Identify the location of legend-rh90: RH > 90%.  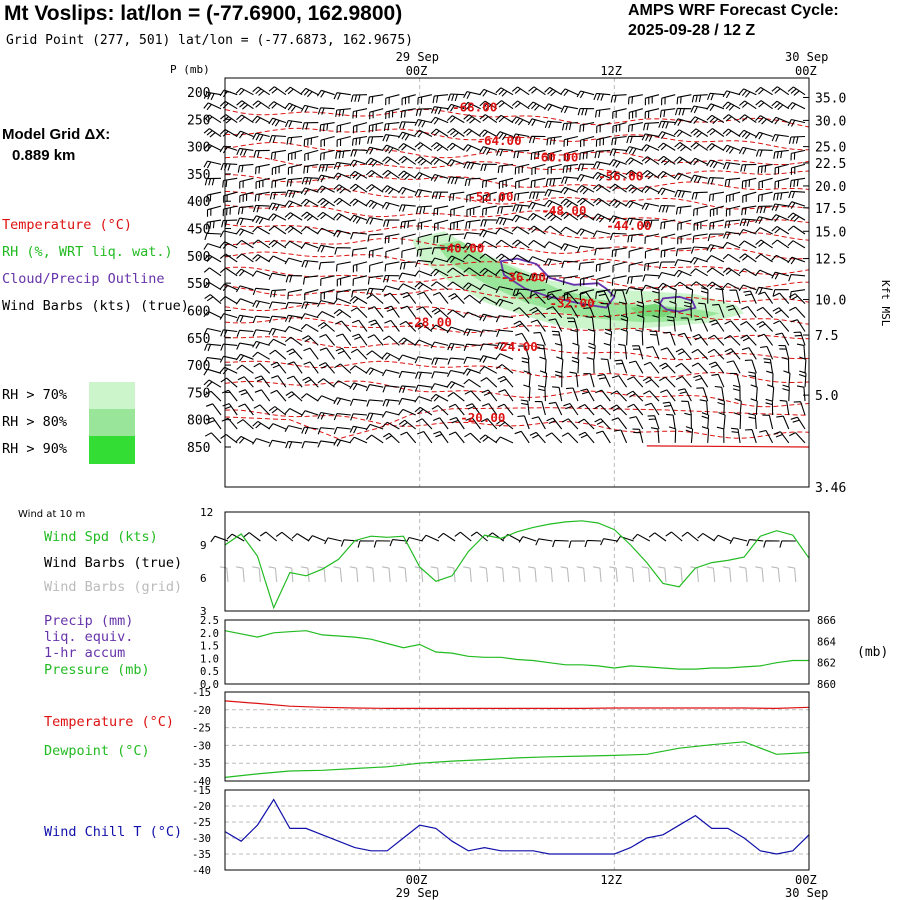
(35, 449).